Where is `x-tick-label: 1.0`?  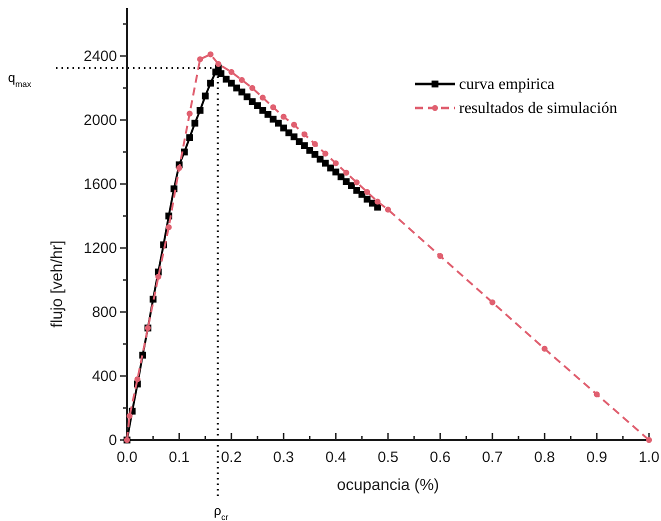
x-tick-label: 1.0 is located at coordinates (649, 457).